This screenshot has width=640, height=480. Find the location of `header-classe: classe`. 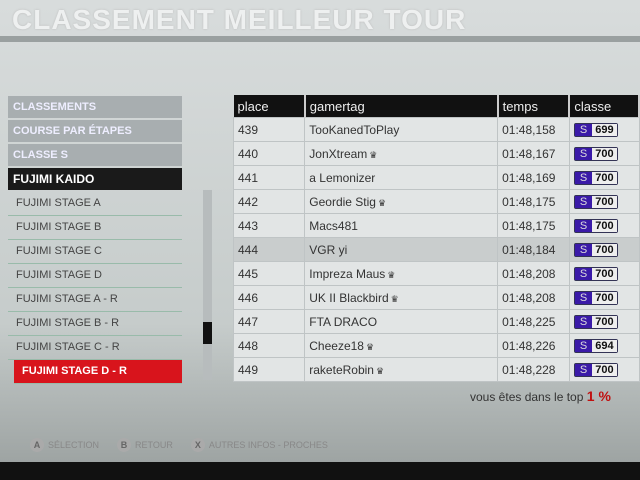

header-classe: classe is located at coordinates (604, 106).